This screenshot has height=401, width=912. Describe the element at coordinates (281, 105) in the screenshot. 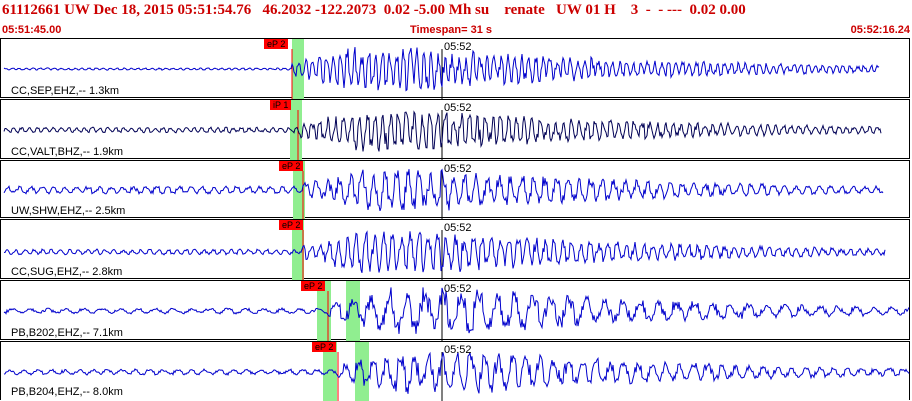

I see `phase-pick-flag: iP 1` at that location.